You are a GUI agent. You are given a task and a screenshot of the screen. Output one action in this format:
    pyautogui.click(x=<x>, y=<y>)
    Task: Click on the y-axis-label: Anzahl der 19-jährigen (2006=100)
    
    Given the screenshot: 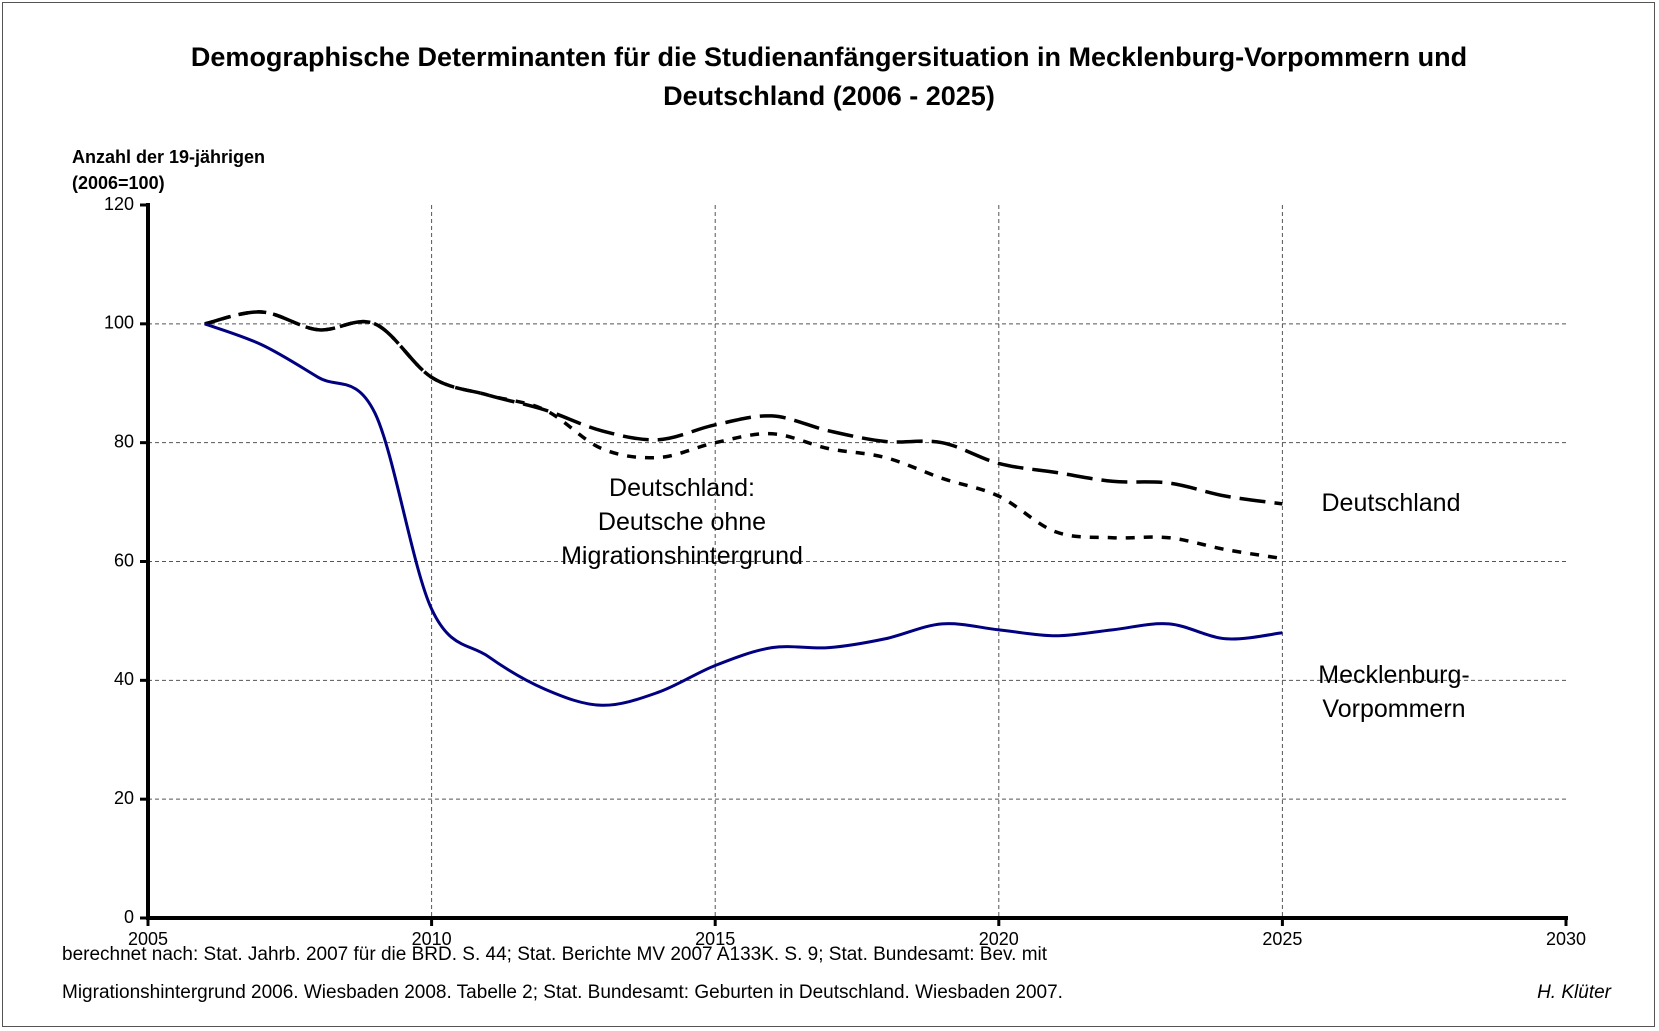 What is the action you would take?
    pyautogui.click(x=169, y=170)
    